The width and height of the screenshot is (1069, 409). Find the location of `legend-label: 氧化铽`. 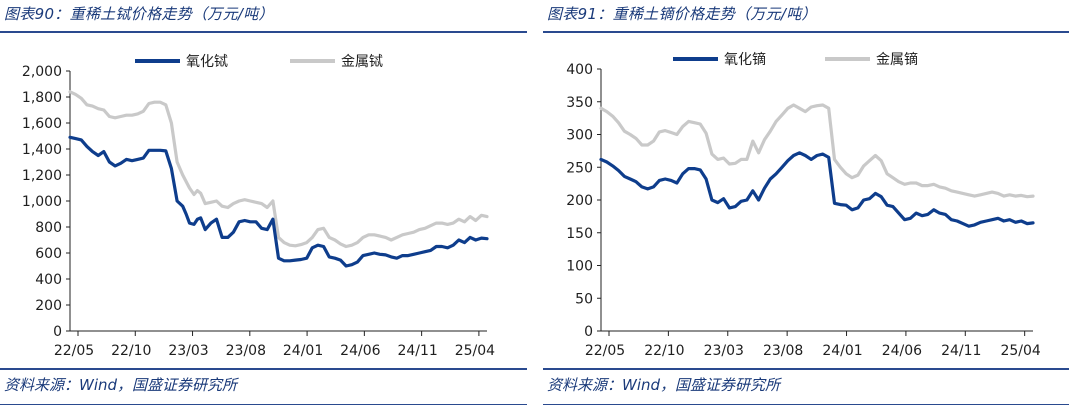

legend-label: 氧化铽 is located at coordinates (207, 62).